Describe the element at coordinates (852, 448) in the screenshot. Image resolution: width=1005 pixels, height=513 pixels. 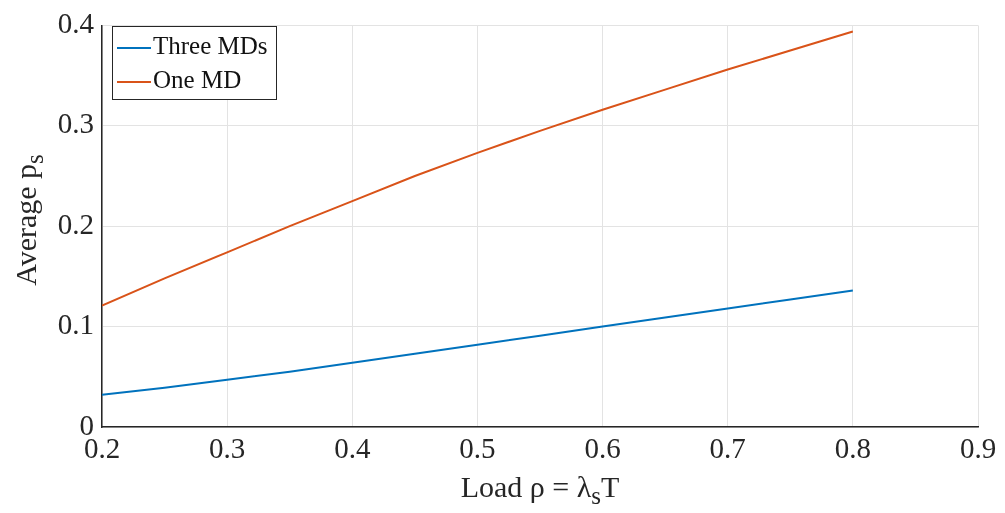
I see `x-tick-label: 0.8` at that location.